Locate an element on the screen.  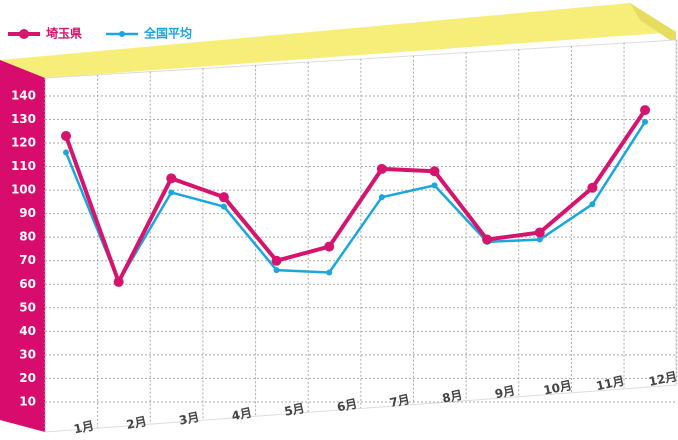
y-tick-label: 60 is located at coordinates (27, 284).